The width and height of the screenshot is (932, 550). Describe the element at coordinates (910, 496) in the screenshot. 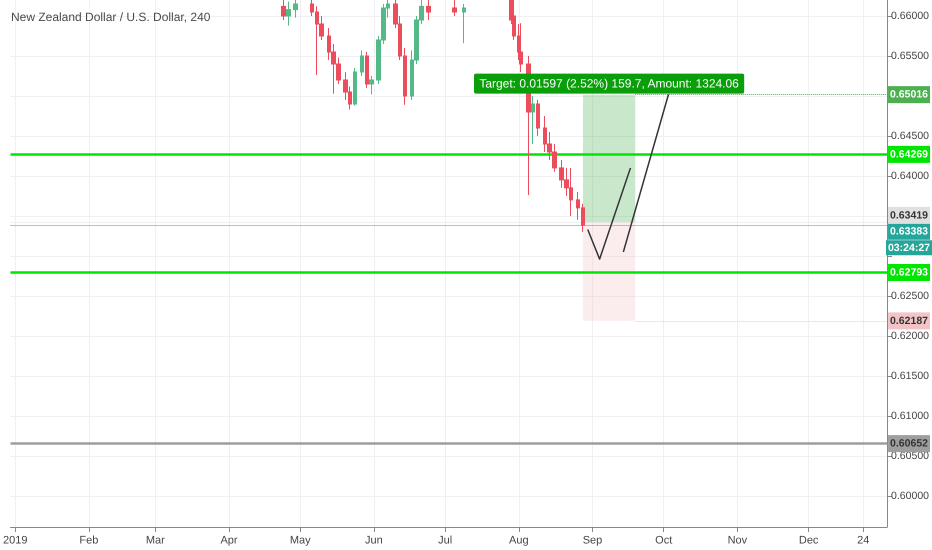

I see `y-tick-label: 0.60000` at that location.